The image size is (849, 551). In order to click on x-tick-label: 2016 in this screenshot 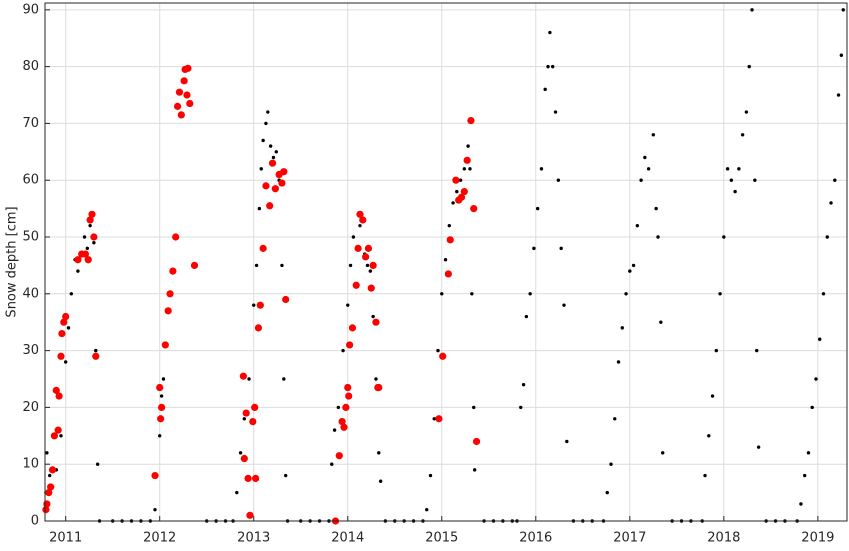, I will do `click(535, 538)`.